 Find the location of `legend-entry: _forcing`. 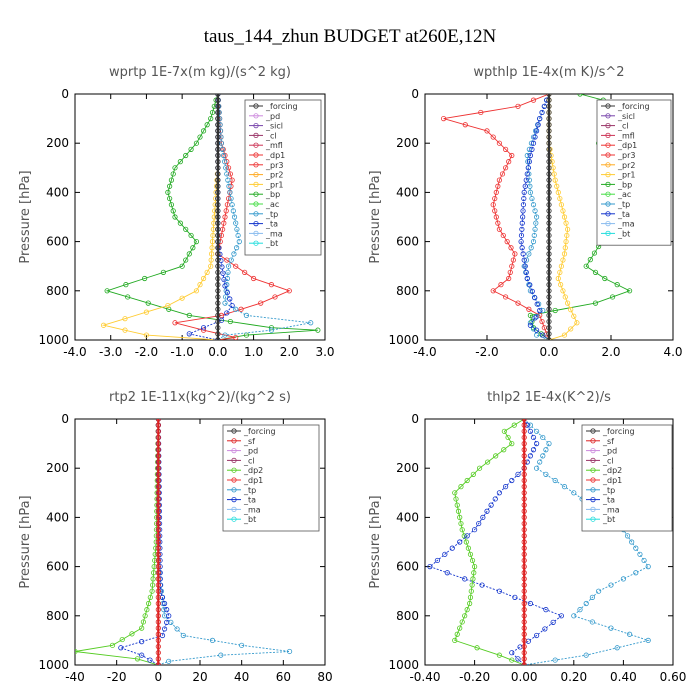

legend-entry: _forcing is located at coordinates (259, 431).